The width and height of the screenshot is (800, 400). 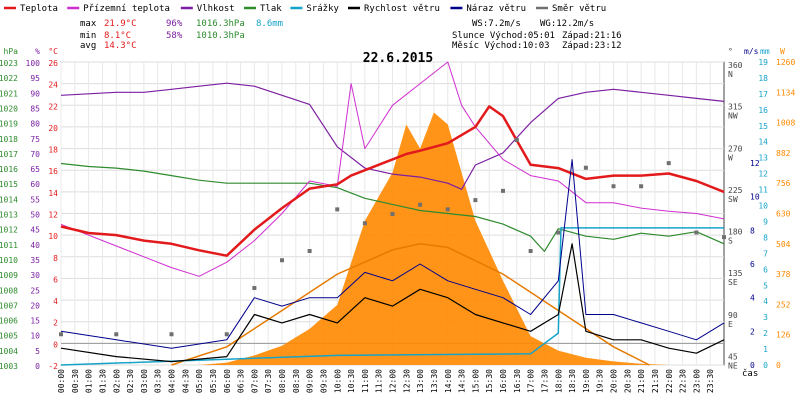 What do you see at coordinates (755, 197) in the screenshot?
I see `tick-label-ms: 10` at bounding box center [755, 197].